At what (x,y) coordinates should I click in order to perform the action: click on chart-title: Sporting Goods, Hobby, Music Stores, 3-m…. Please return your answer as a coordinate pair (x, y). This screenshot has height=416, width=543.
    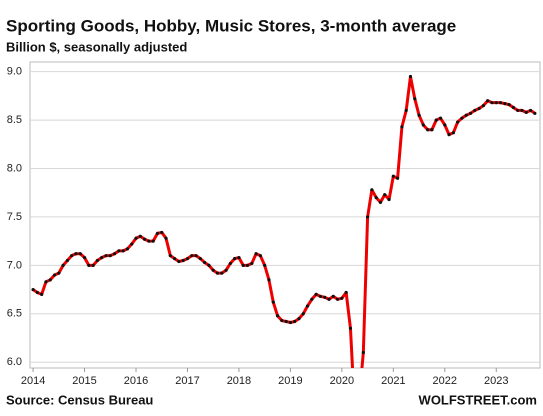
    Looking at the image, I should click on (231, 25).